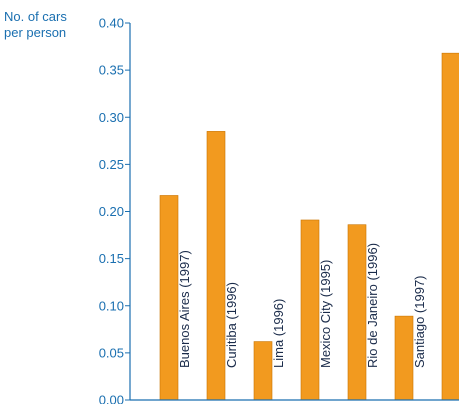 The height and width of the screenshot is (404, 459). I want to click on y-axis-label-line-1: No. of cars, so click(35, 16).